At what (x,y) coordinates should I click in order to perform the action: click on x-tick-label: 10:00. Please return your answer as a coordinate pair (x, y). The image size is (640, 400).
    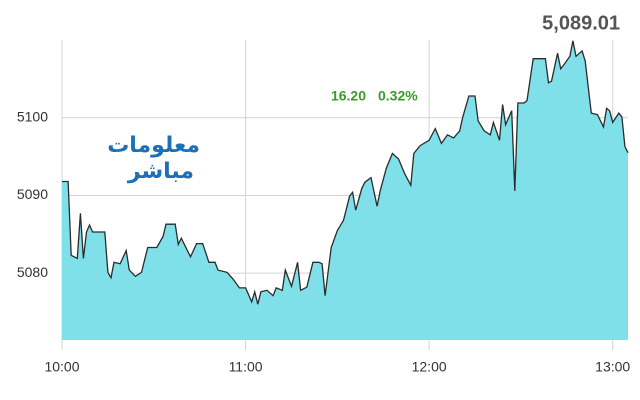
    Looking at the image, I should click on (61, 367).